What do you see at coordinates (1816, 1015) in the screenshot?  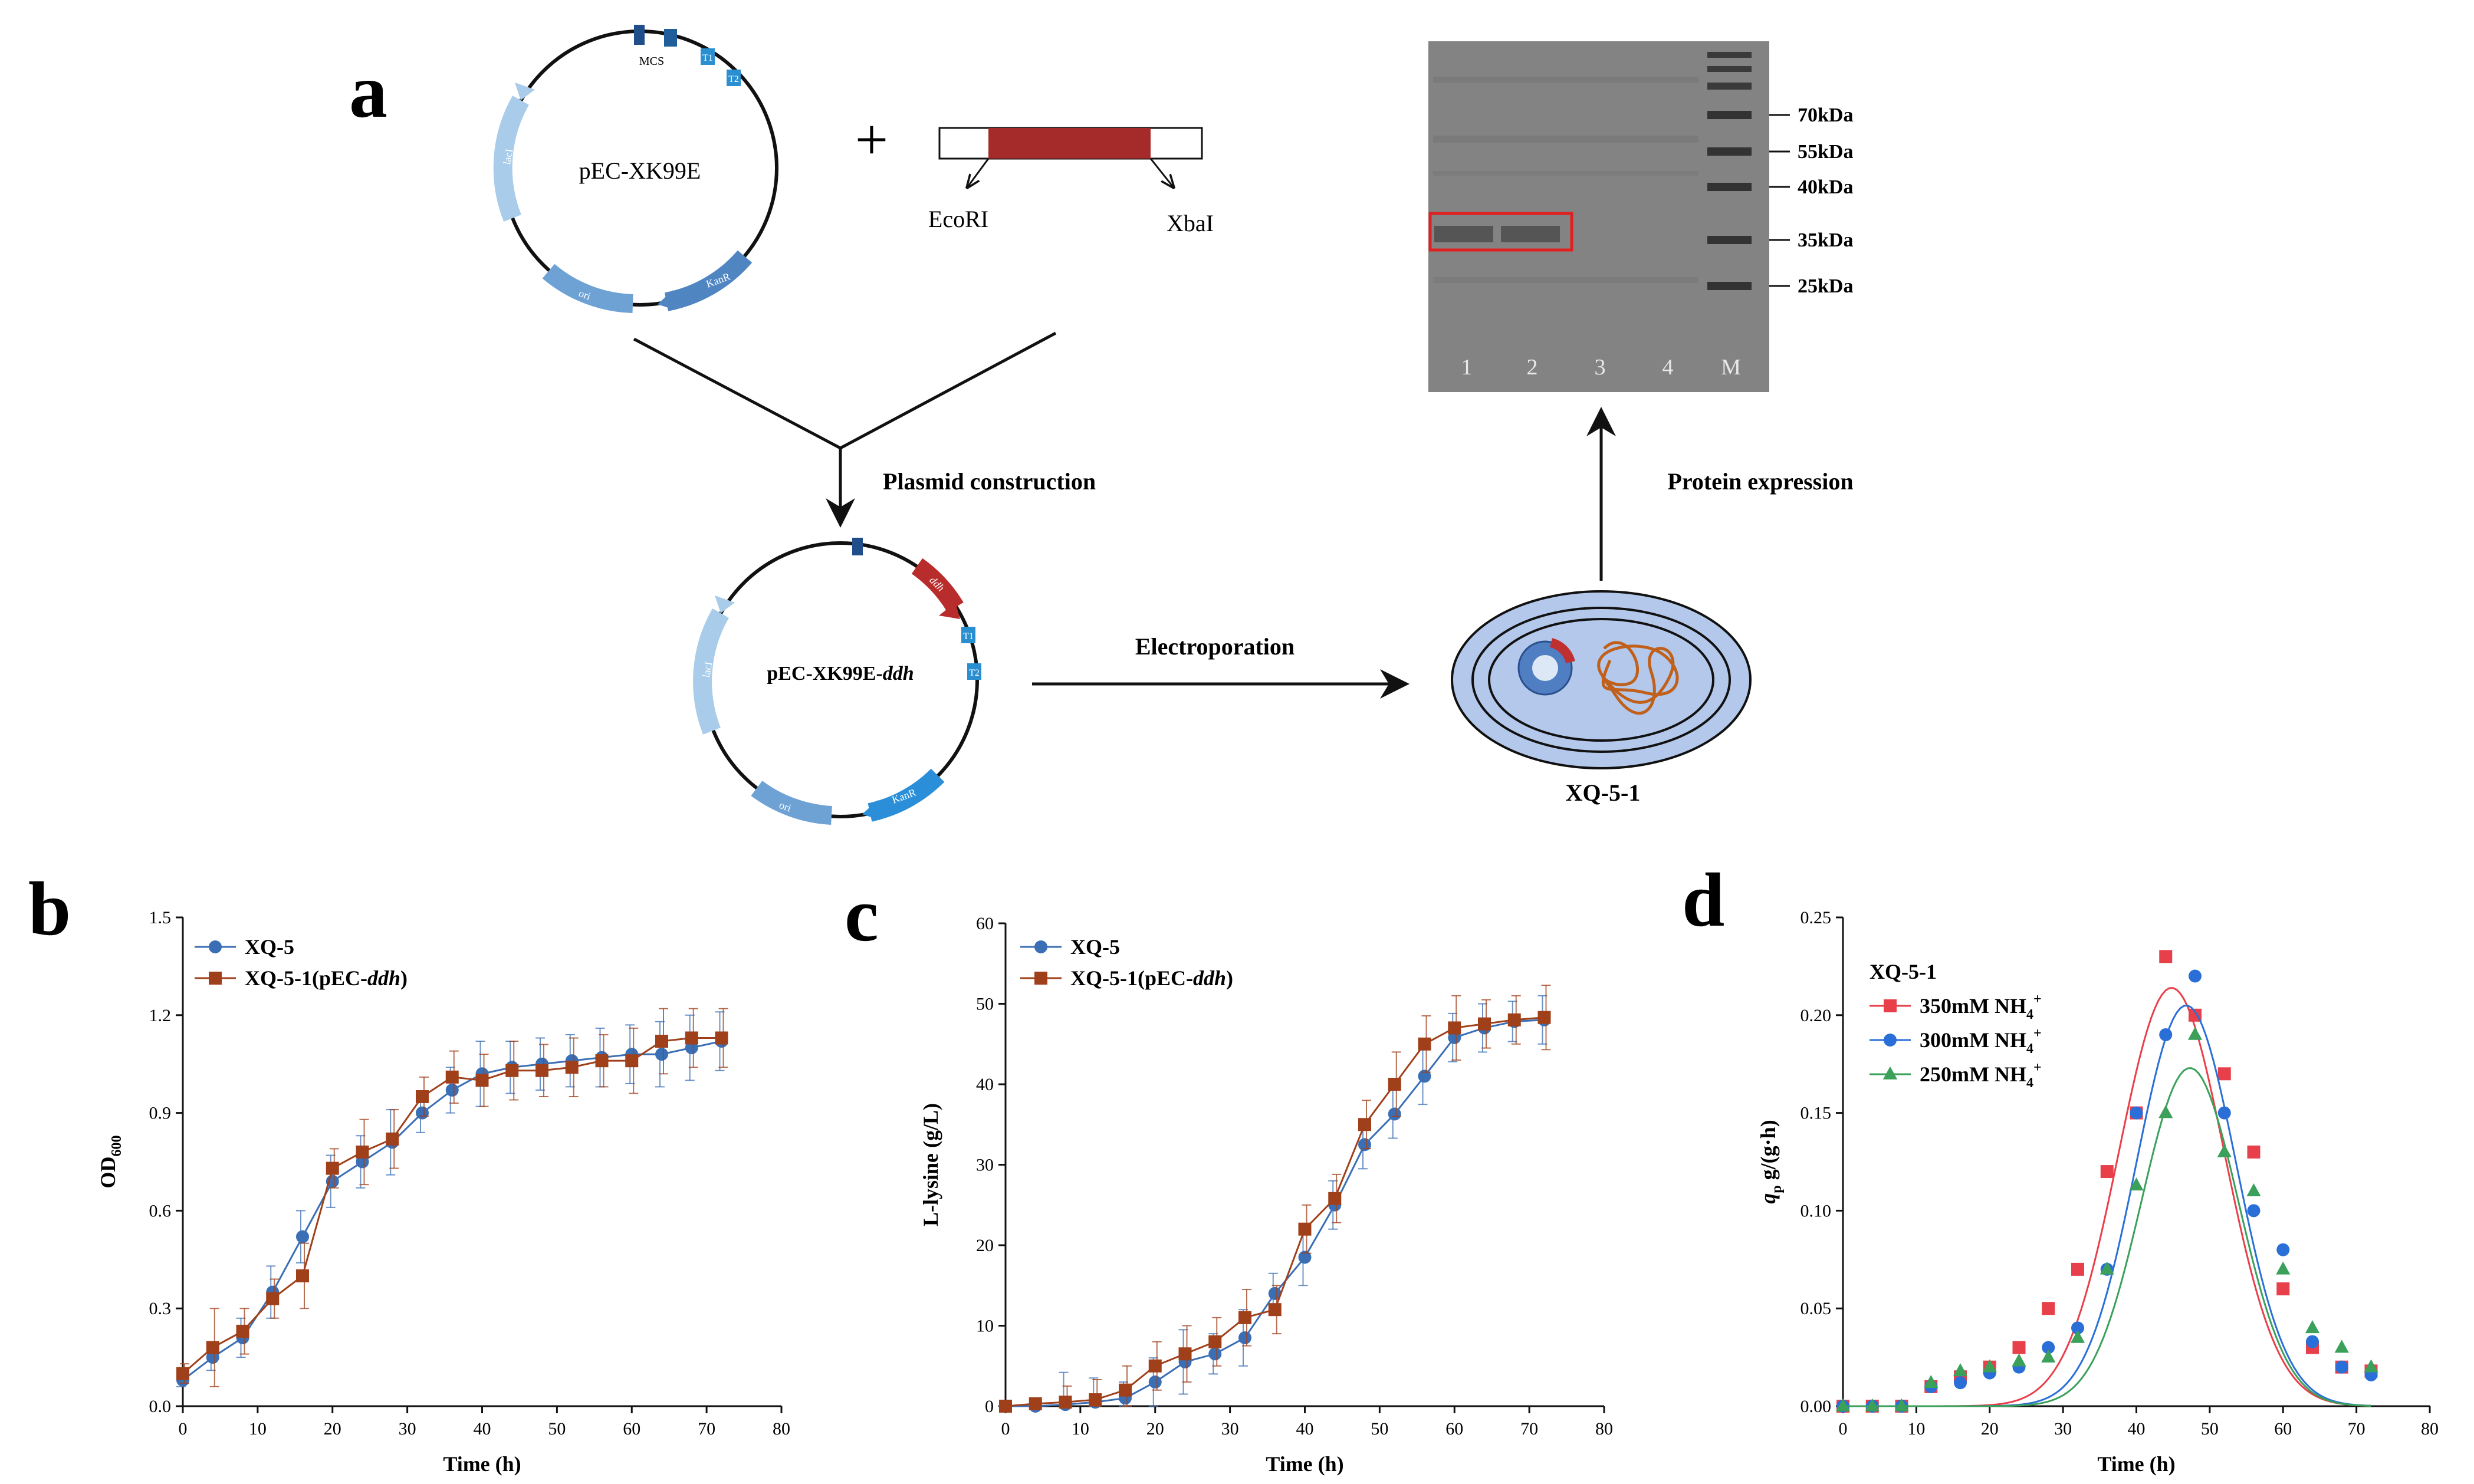 I see `y-tick-label: 0.20` at bounding box center [1816, 1015].